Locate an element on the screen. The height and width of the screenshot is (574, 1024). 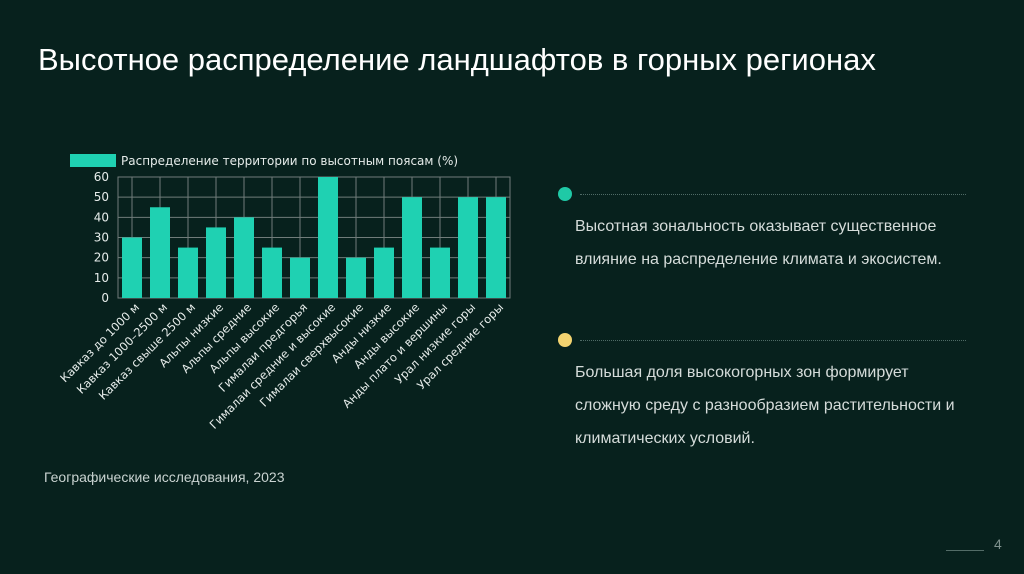
y-tick-label: 0 is located at coordinates (105, 298).